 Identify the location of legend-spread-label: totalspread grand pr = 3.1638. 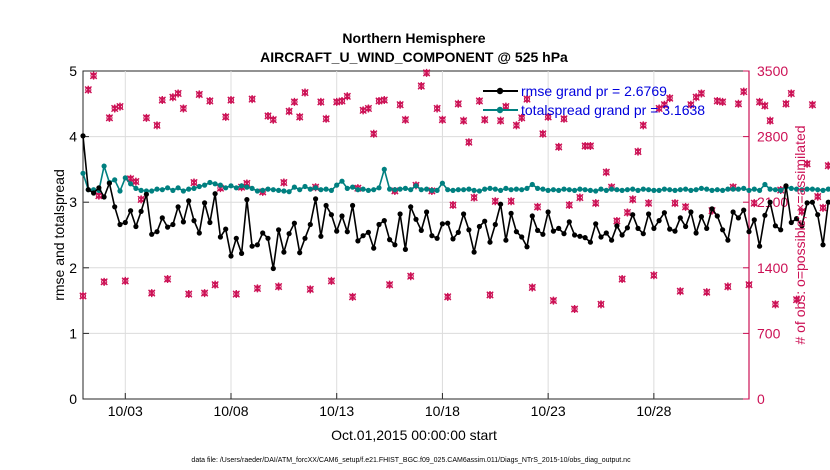
(613, 110).